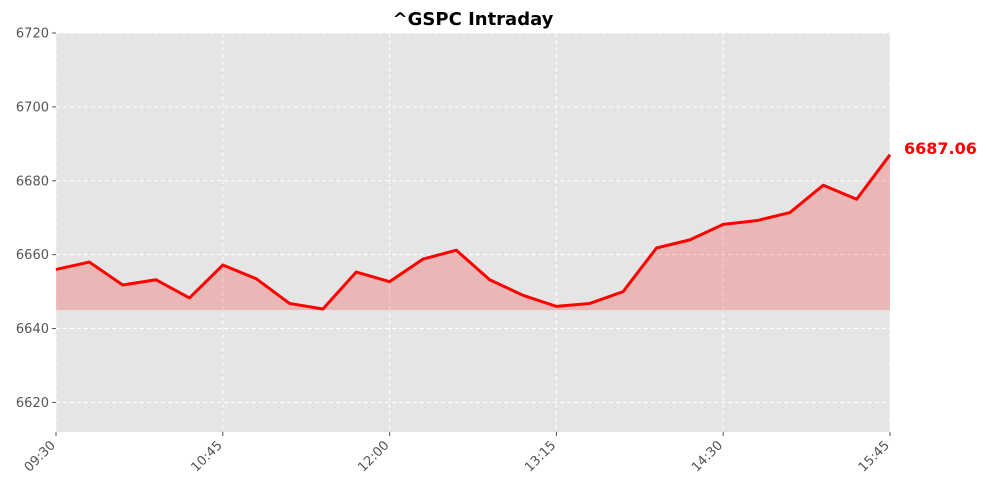 This screenshot has width=990, height=490. Describe the element at coordinates (874, 456) in the screenshot. I see `x-tick-label: 15:45` at that location.